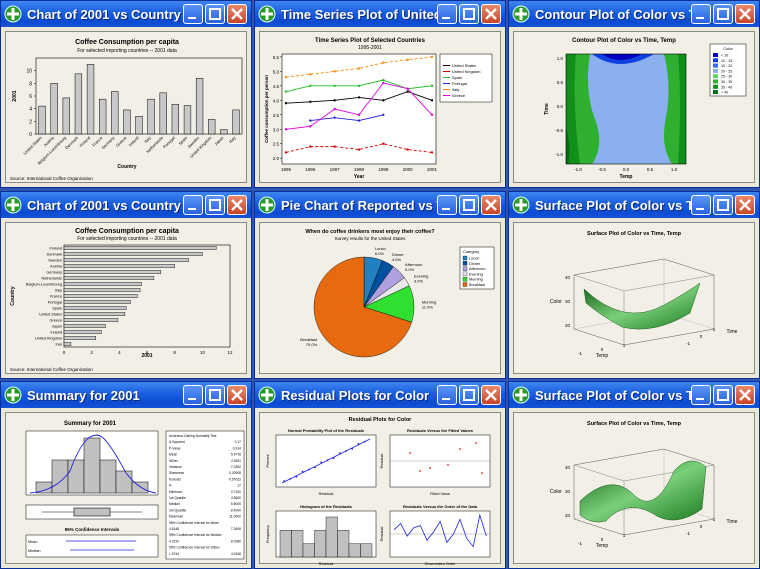 Image resolution: width=760 pixels, height=569 pixels. I want to click on panel-title: Residuals Versus the Fitted Values, so click(440, 430).